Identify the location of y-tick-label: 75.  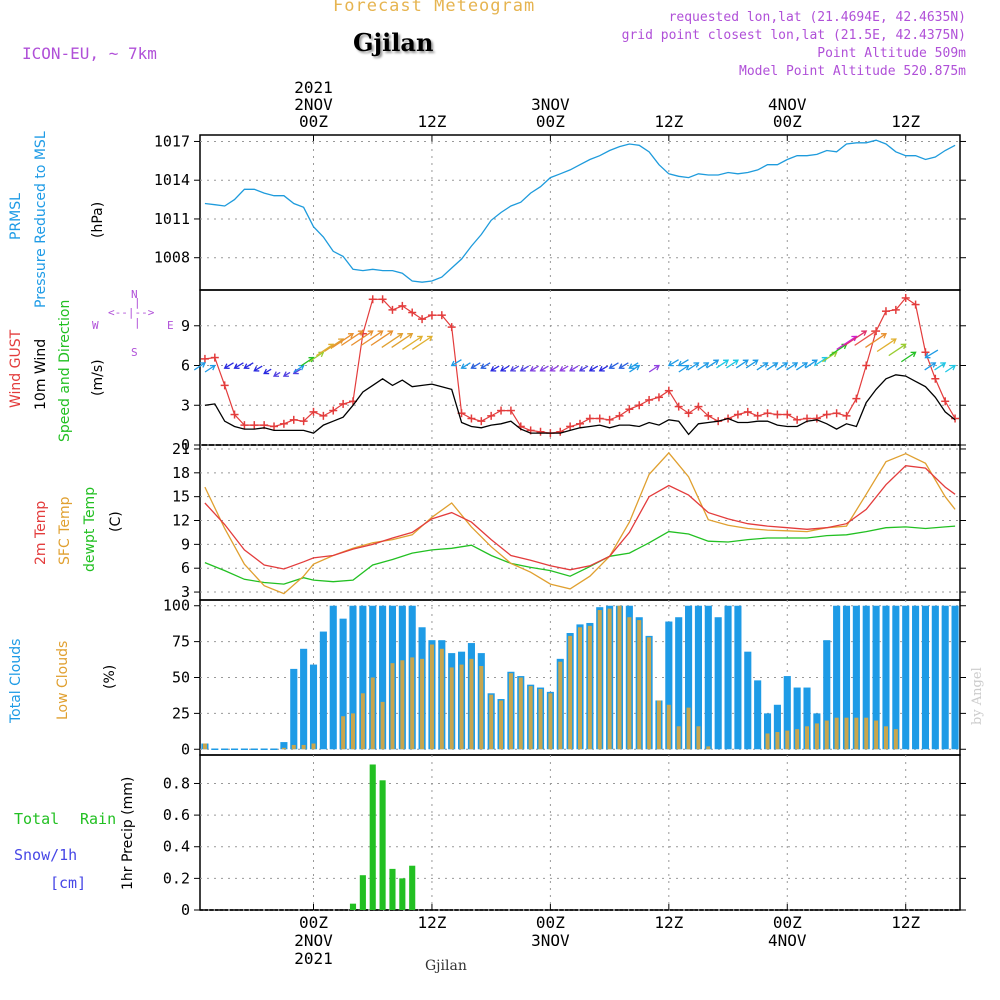
(181, 642).